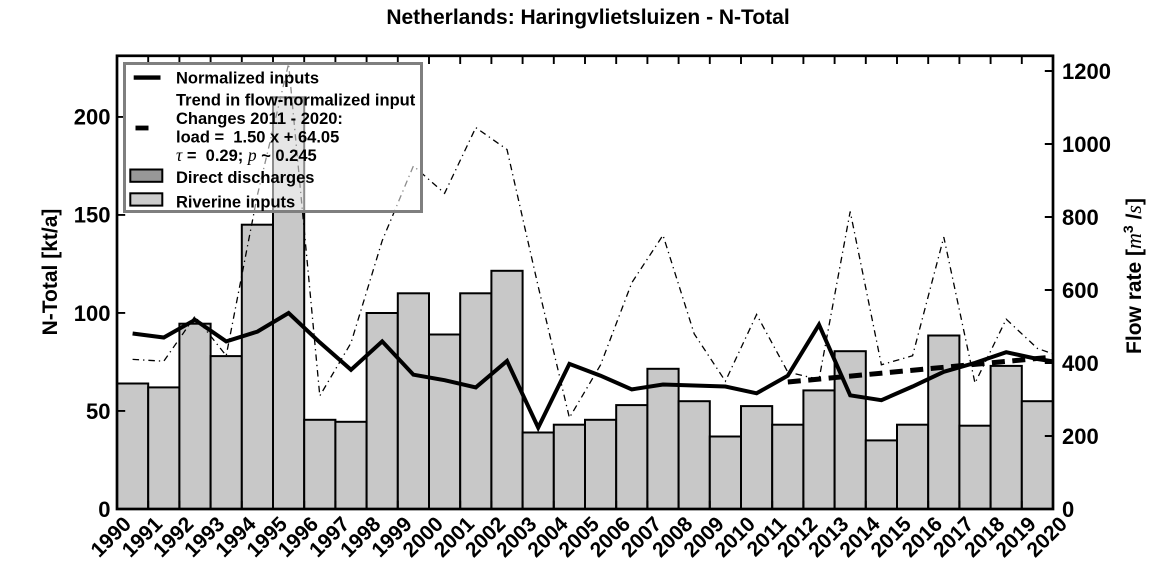 Image resolution: width=1170 pixels, height=571 pixels. I want to click on svg-text: 100, so click(92, 313).